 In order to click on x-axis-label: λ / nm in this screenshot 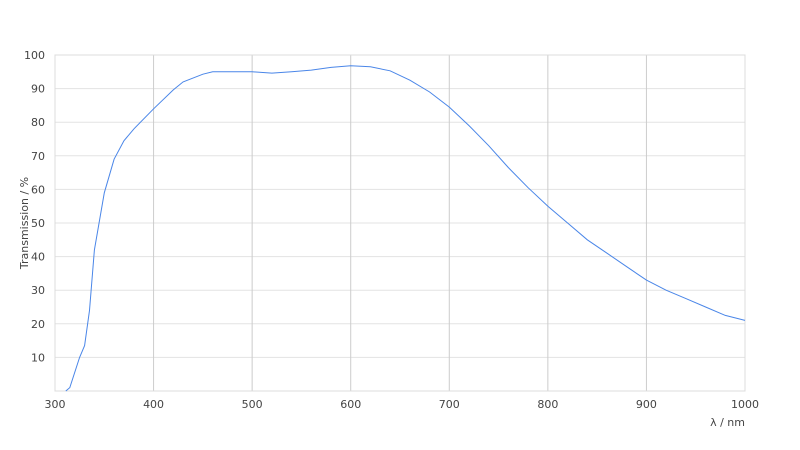, I will do `click(727, 422)`.